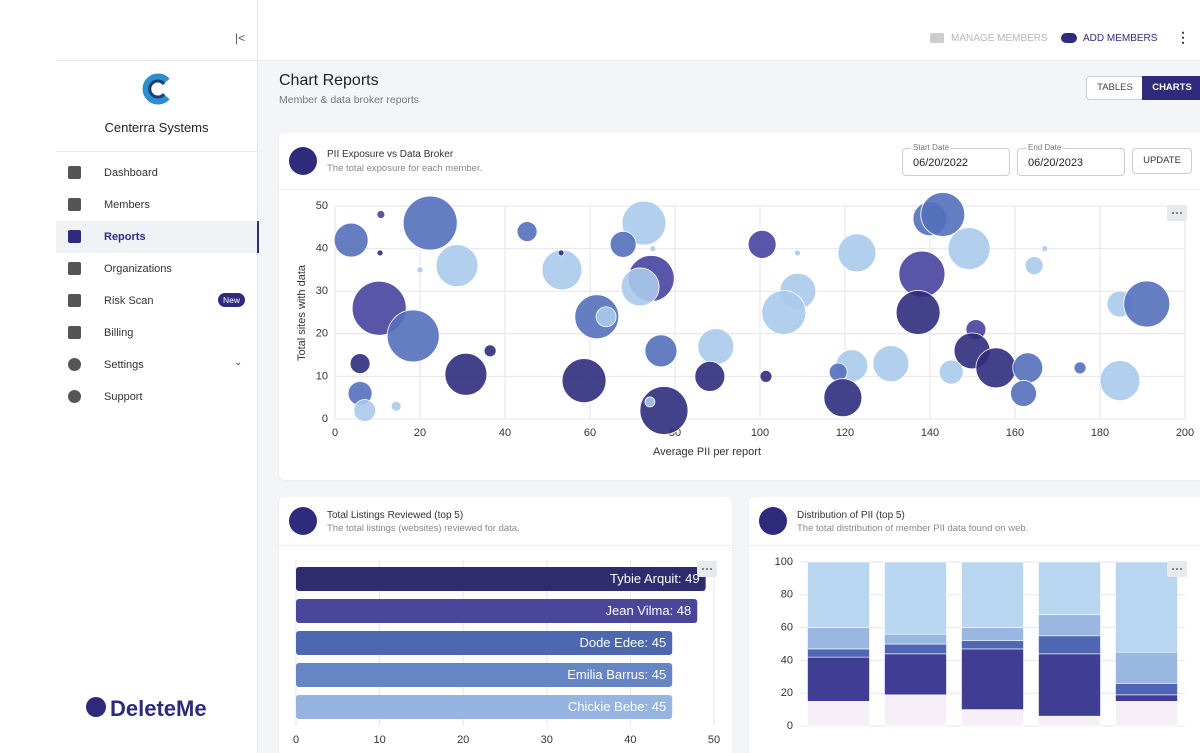 This screenshot has height=753, width=1200. What do you see at coordinates (463, 740) in the screenshot?
I see `x-tick-label: 20` at bounding box center [463, 740].